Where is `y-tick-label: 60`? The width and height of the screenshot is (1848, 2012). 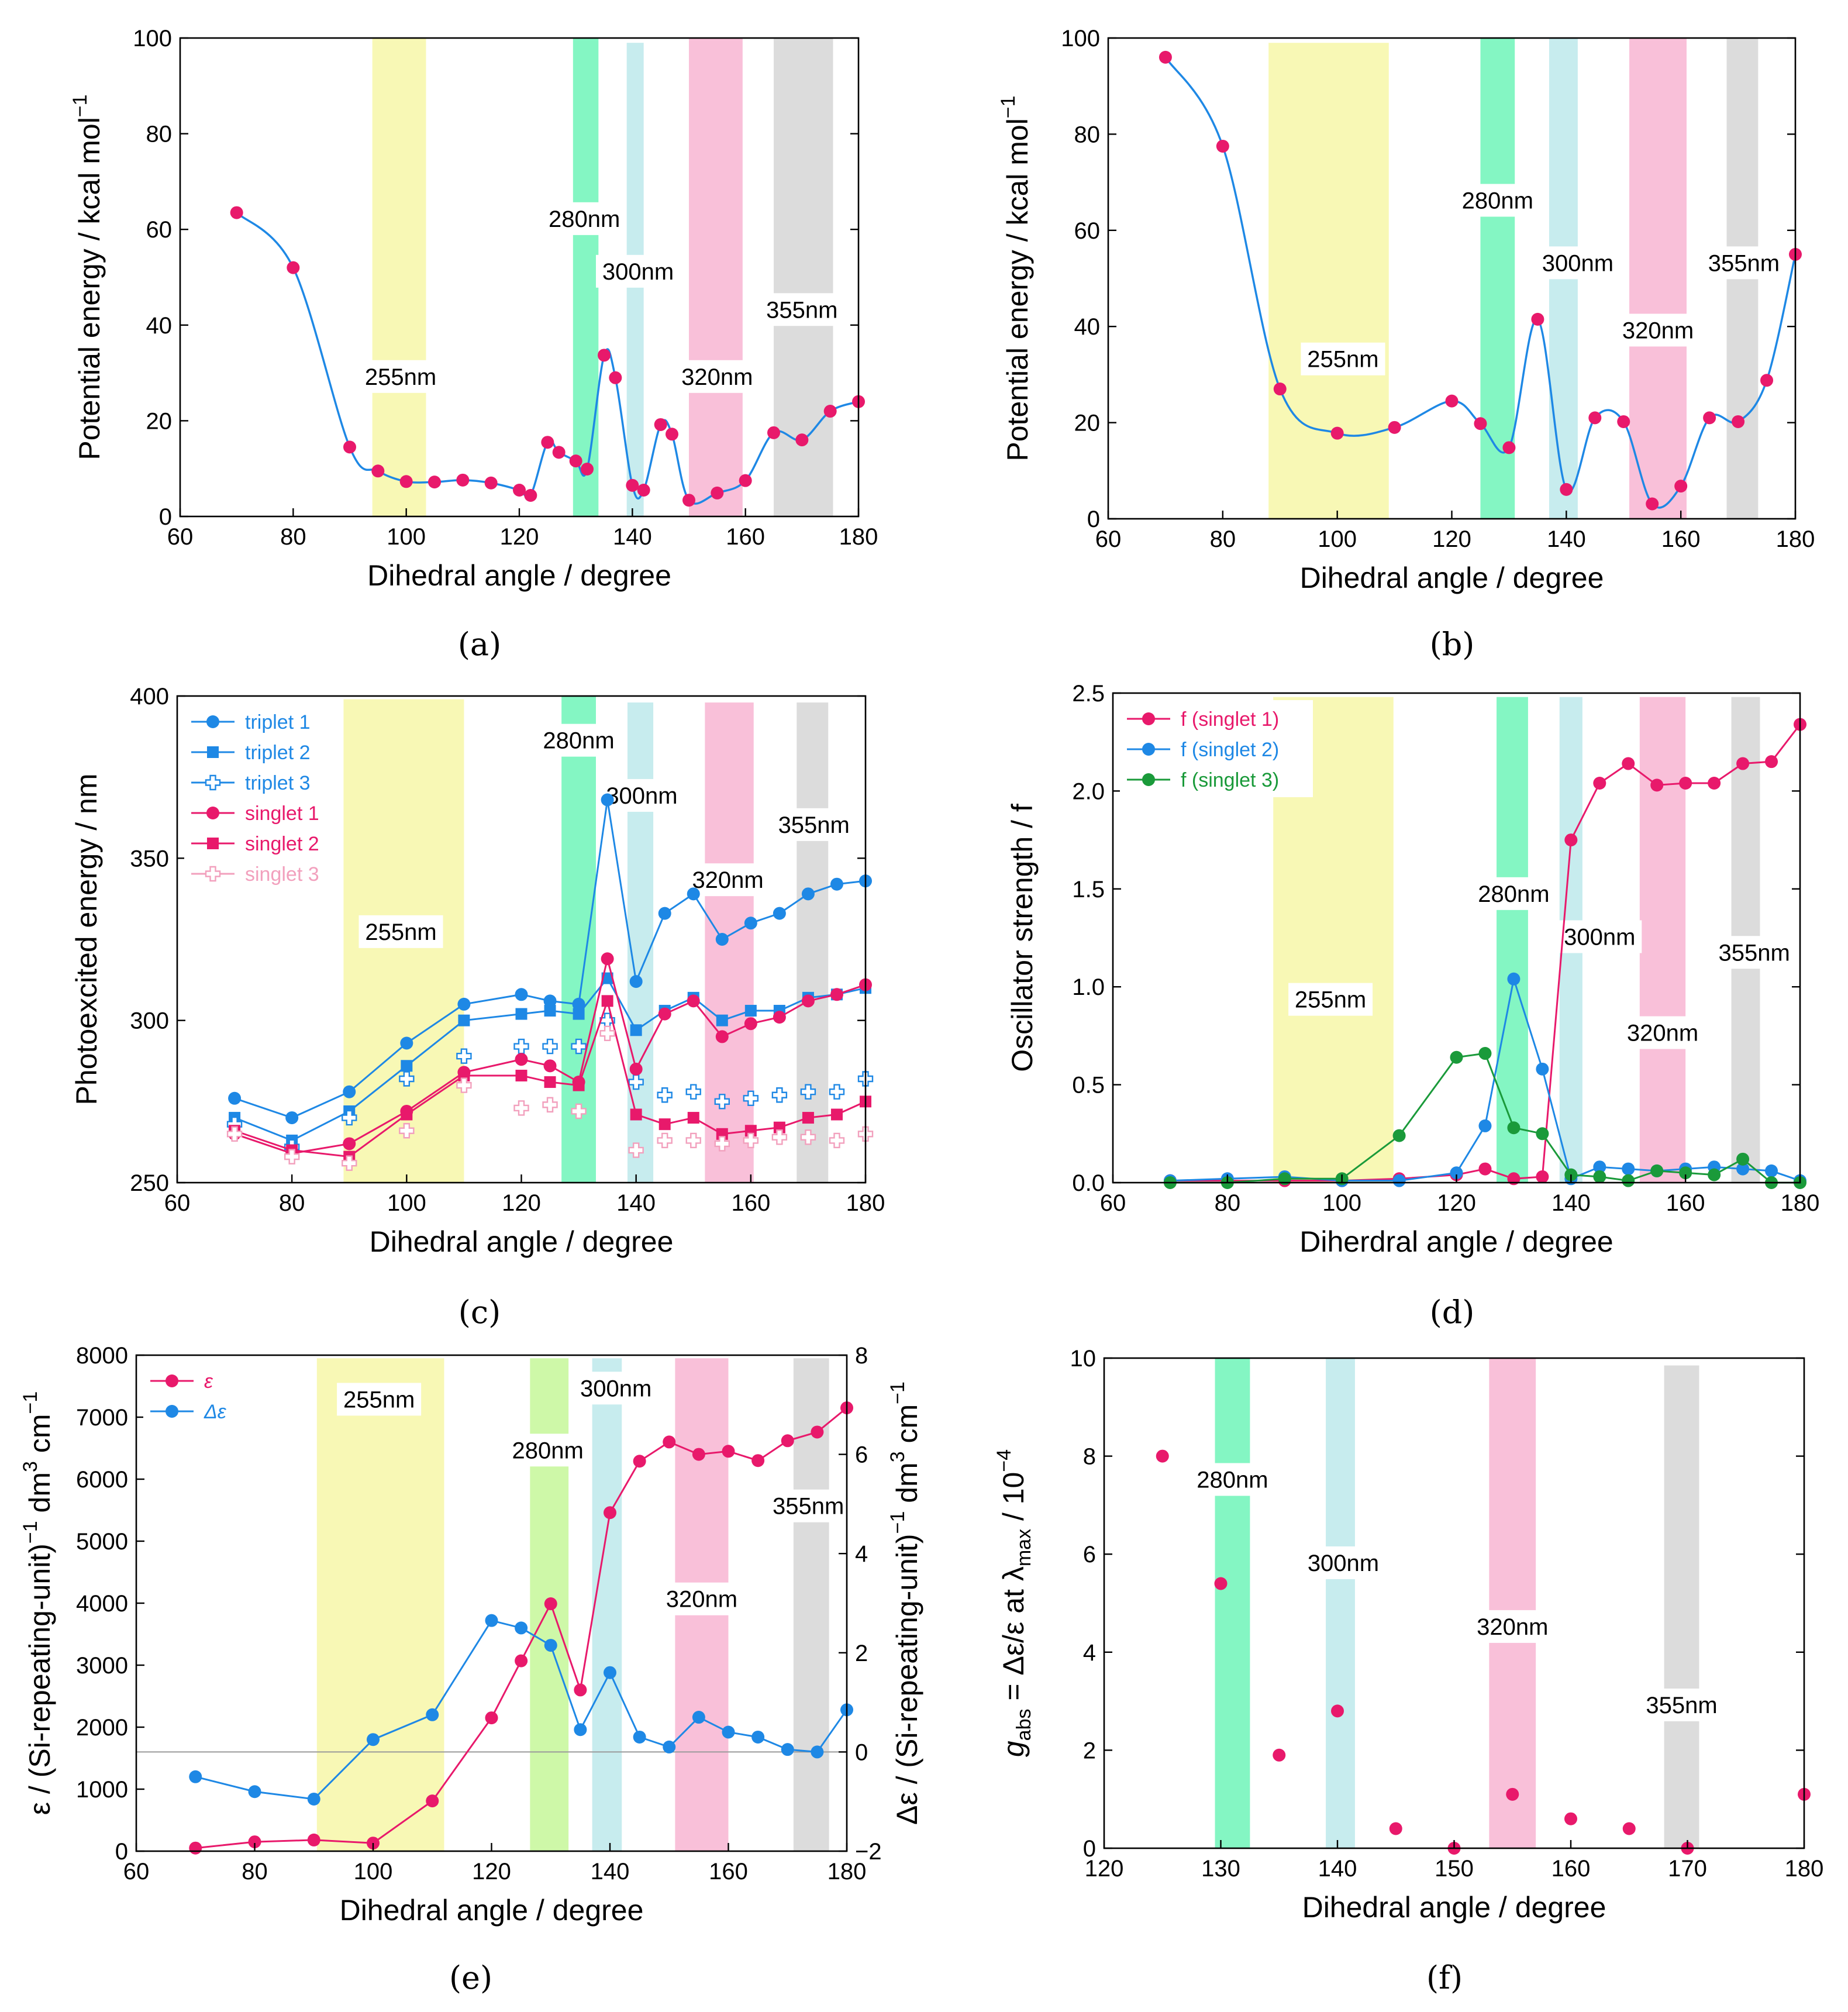
y-tick-label: 60 is located at coordinates (1087, 231).